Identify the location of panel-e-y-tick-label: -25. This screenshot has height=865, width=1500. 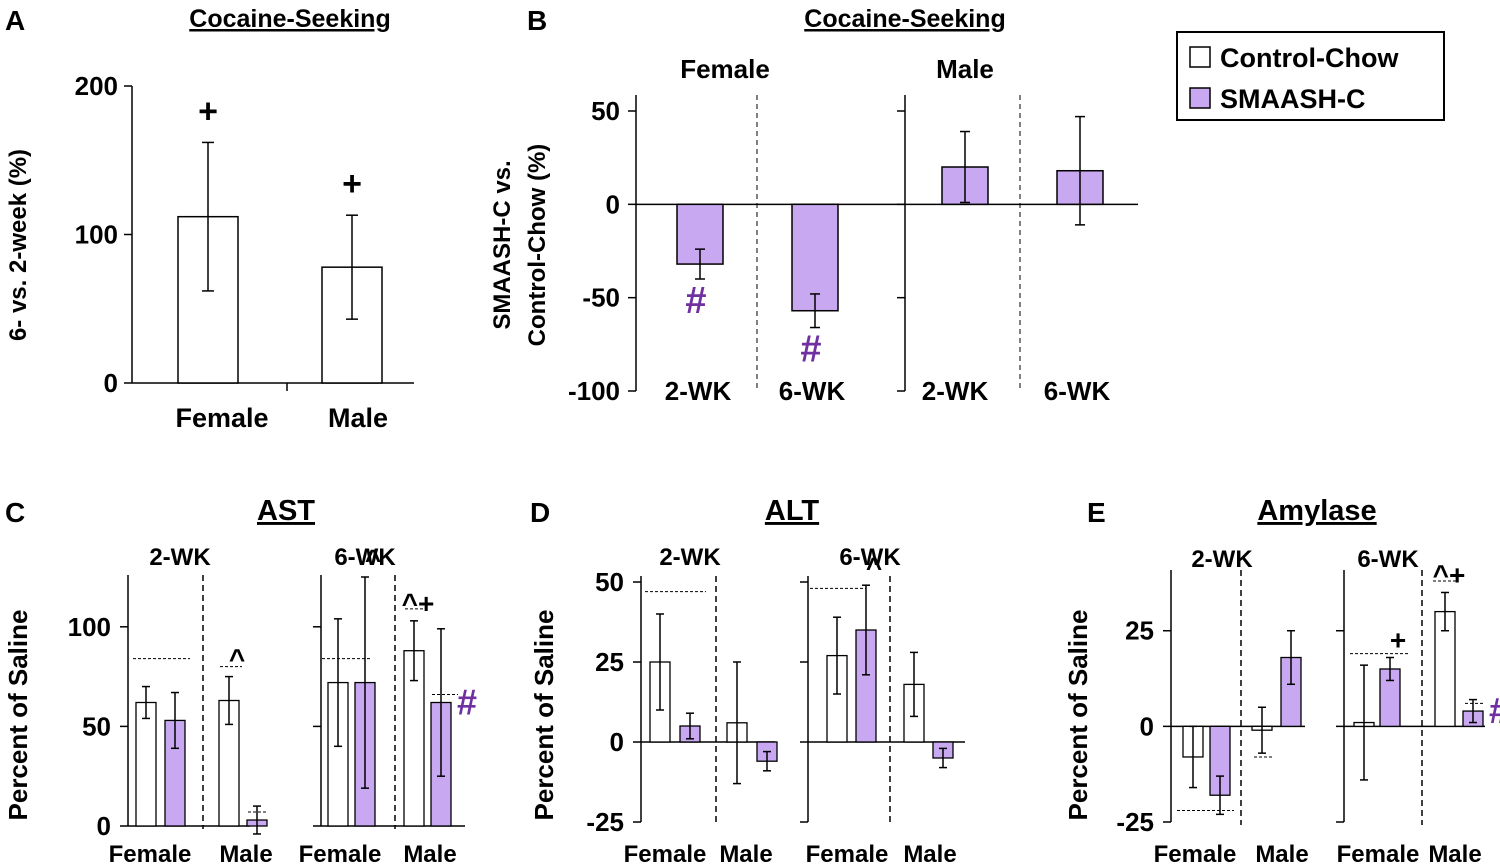
(1135, 822).